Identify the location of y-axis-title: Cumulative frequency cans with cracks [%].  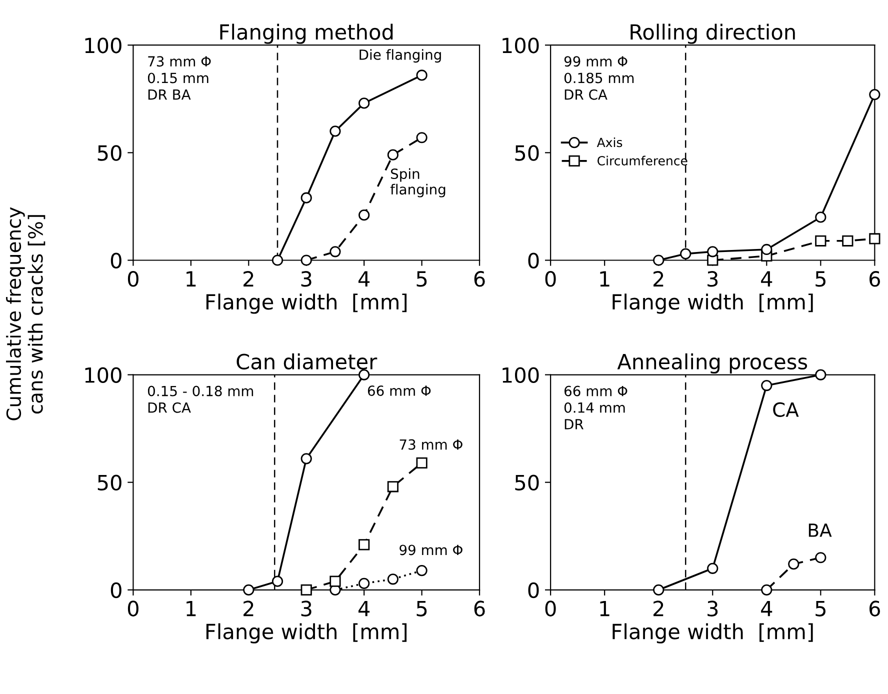
(26, 313).